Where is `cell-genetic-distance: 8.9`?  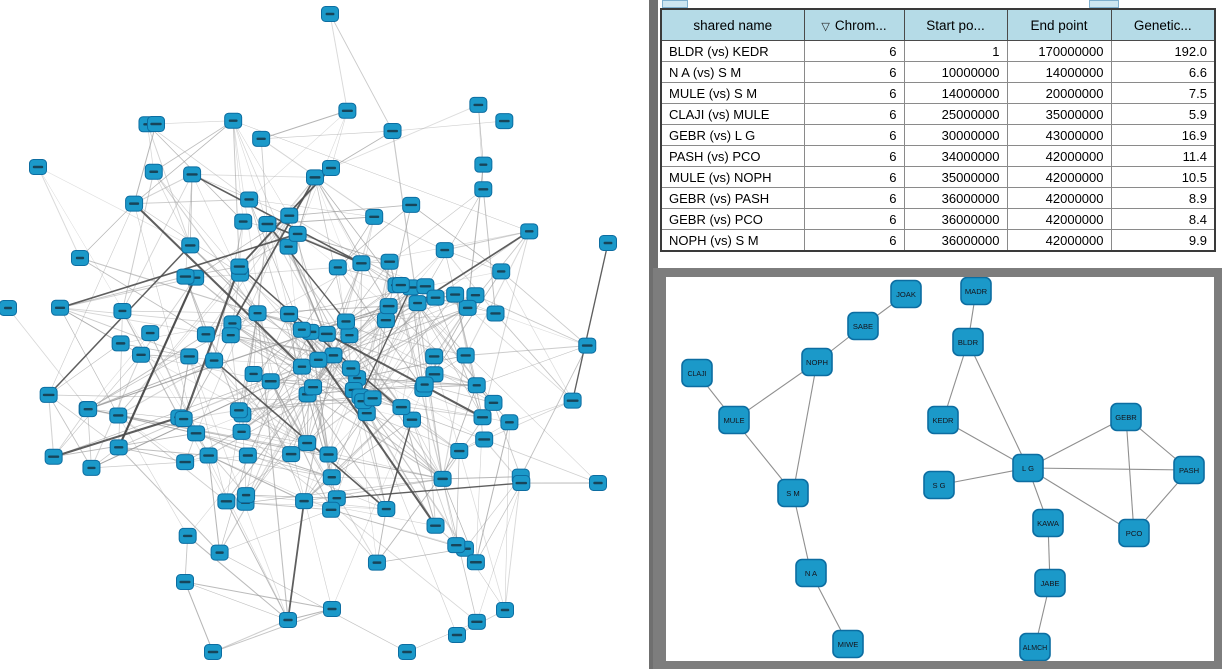 cell-genetic-distance: 8.9 is located at coordinates (1163, 198).